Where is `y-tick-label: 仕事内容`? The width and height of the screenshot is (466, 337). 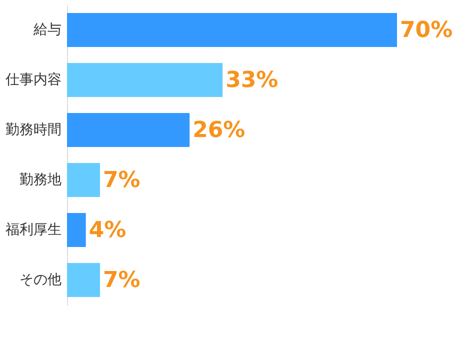 y-tick-label: 仕事内容 is located at coordinates (33, 80).